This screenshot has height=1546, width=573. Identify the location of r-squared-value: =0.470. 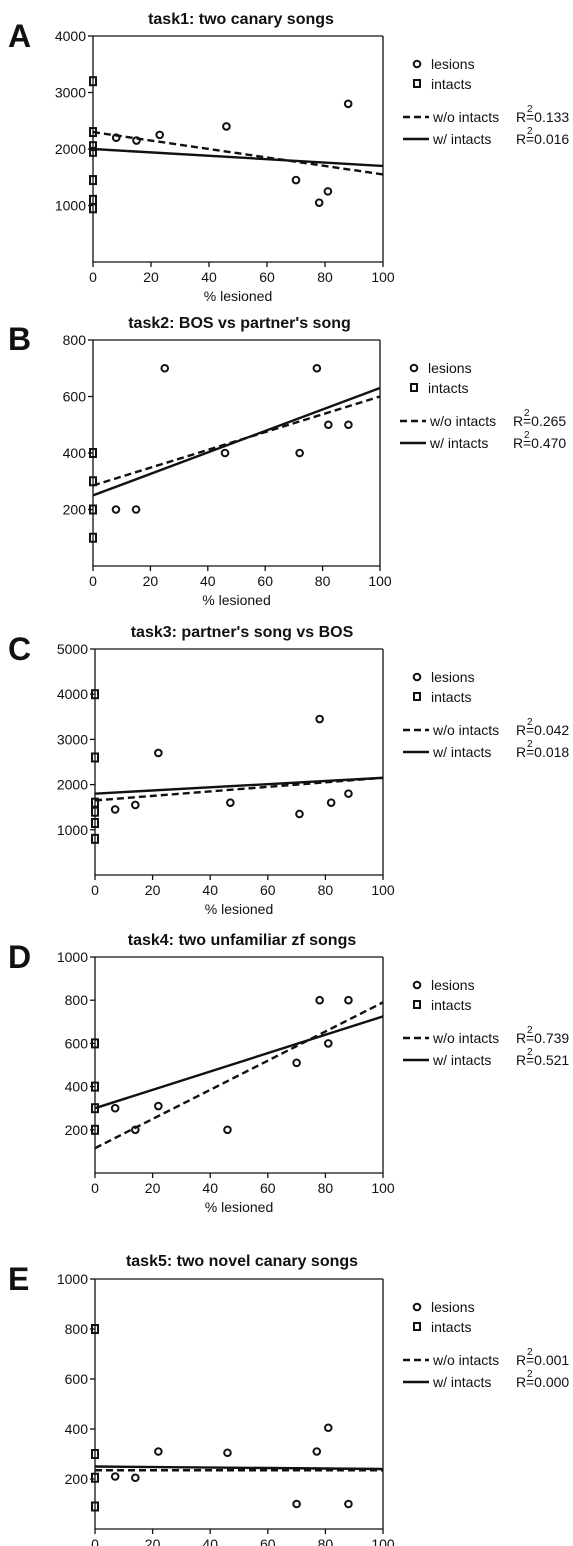
(544, 443).